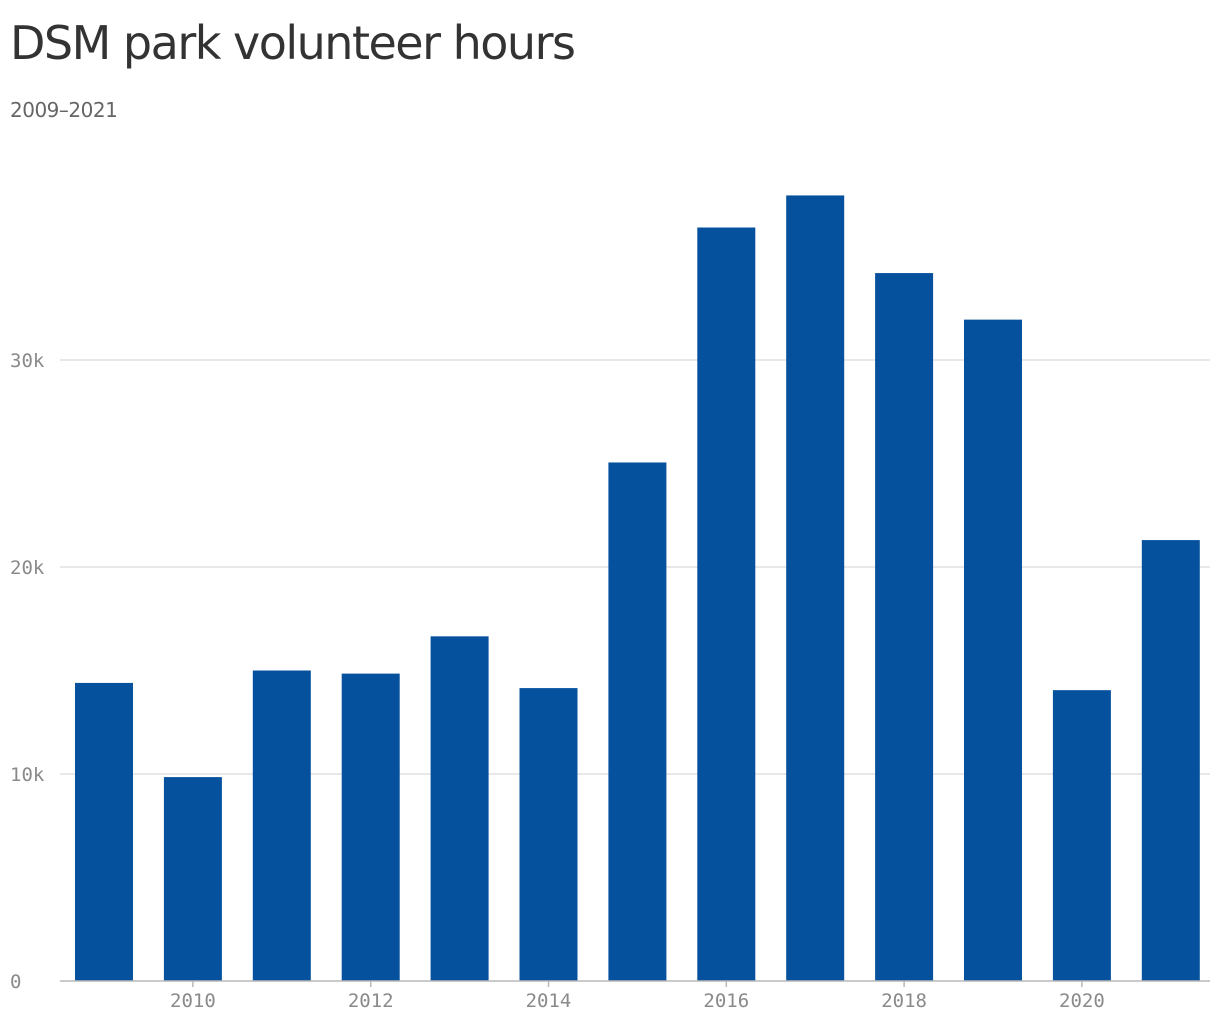 The image size is (1220, 1020). I want to click on bar-2012, so click(370, 827).